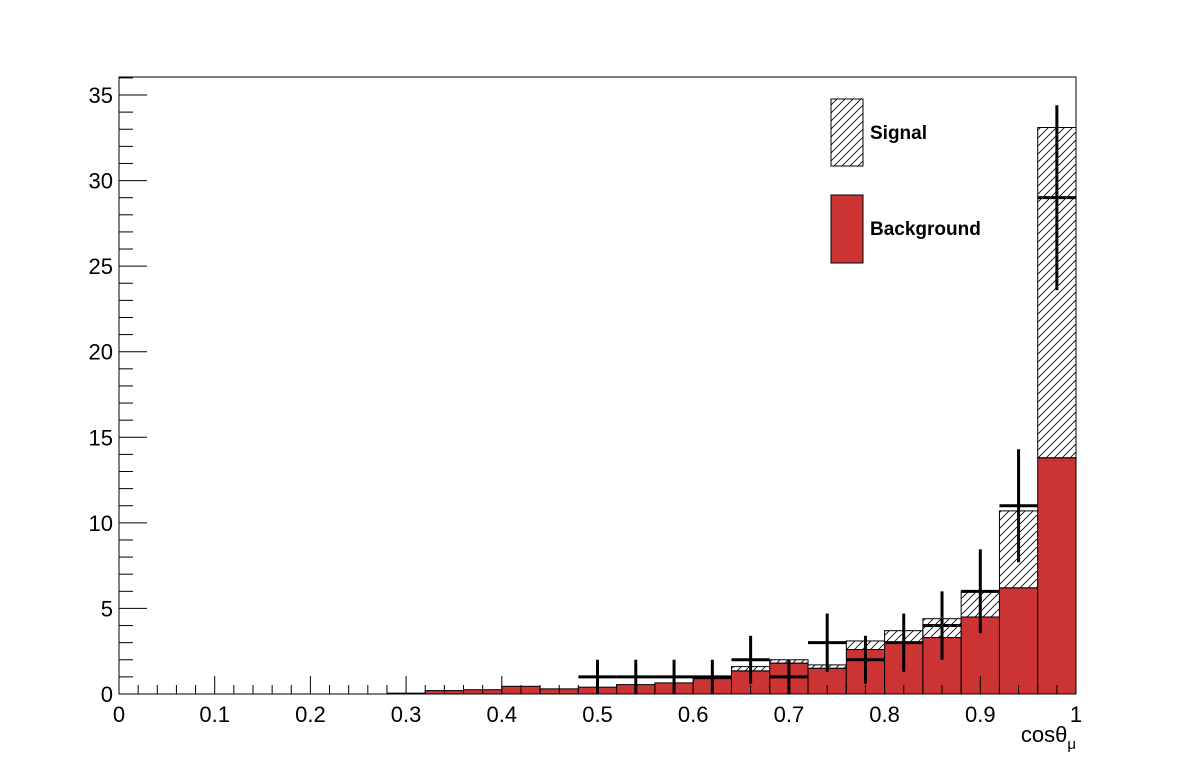 The image size is (1196, 772). Describe the element at coordinates (119, 714) in the screenshot. I see `x-tick-label: 0` at that location.